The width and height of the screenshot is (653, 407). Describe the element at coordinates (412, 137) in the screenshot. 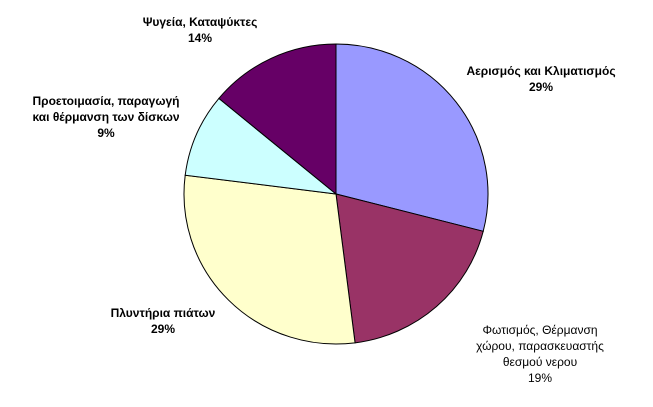

I see `pie-slice-ventilation` at that location.